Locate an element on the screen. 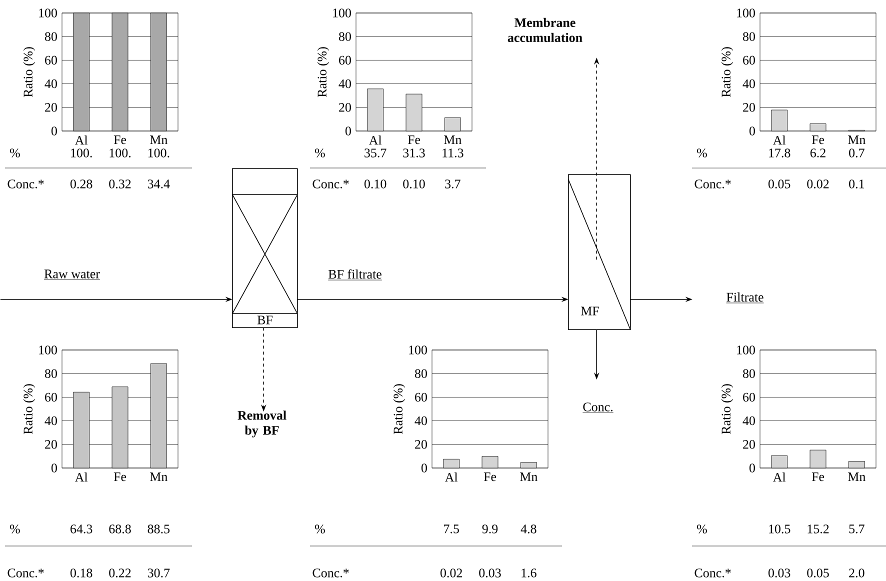  text: BF filtrate is located at coordinates (355, 274).